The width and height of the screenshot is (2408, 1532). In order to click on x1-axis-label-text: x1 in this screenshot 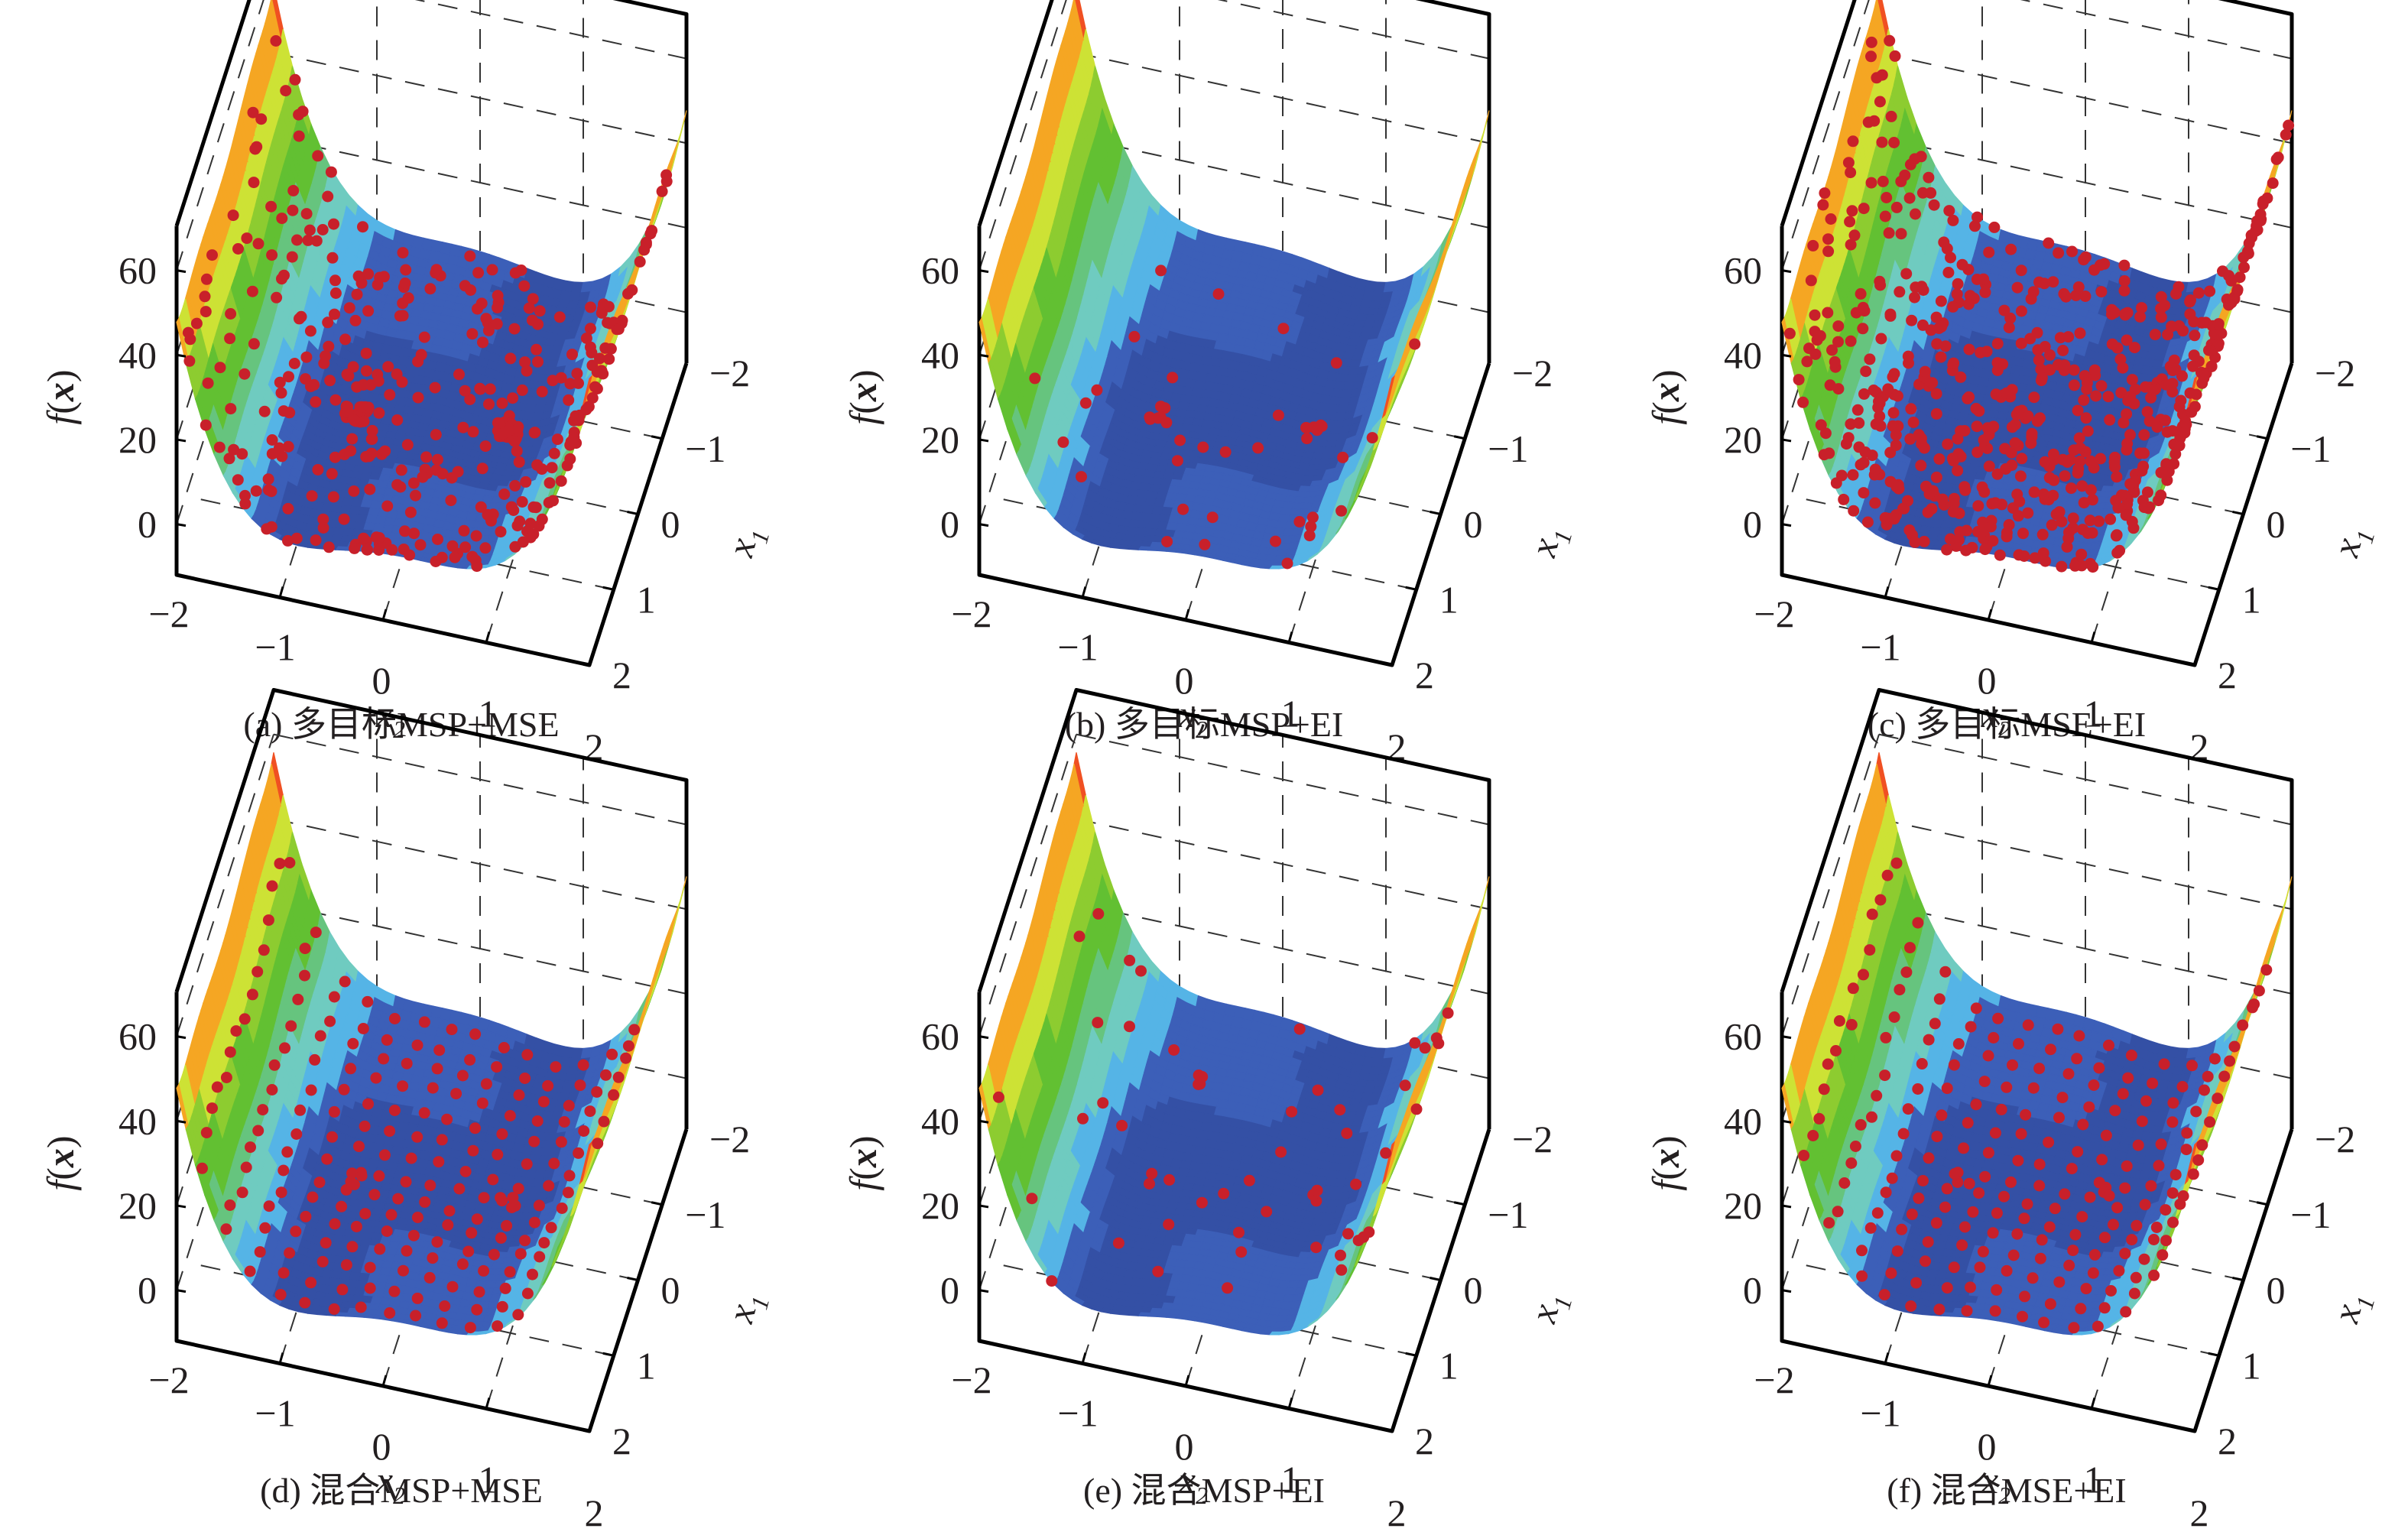, I will do `click(746, 542)`.